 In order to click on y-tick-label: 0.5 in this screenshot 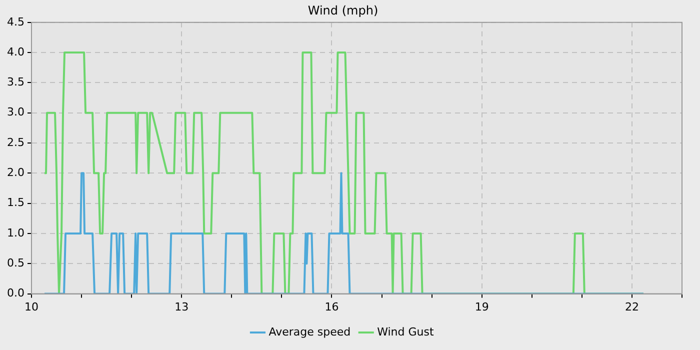, I will do `click(15, 263)`.